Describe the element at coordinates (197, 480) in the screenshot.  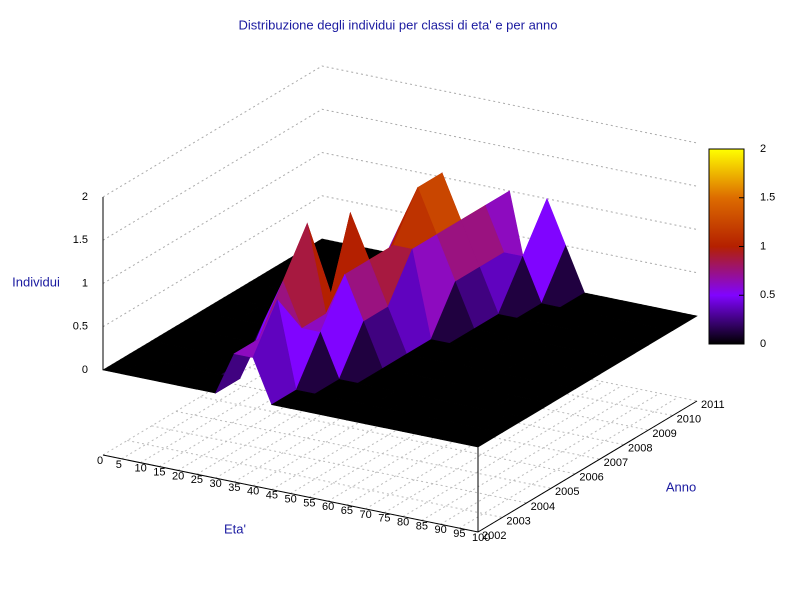
I see `x-tick-label: 25` at that location.